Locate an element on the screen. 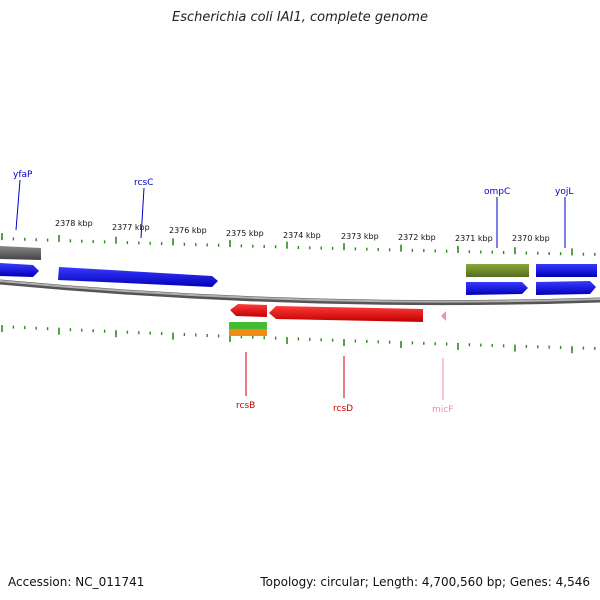 The height and width of the screenshot is (600, 600). gene-yojL-upper-bar is located at coordinates (566, 270).